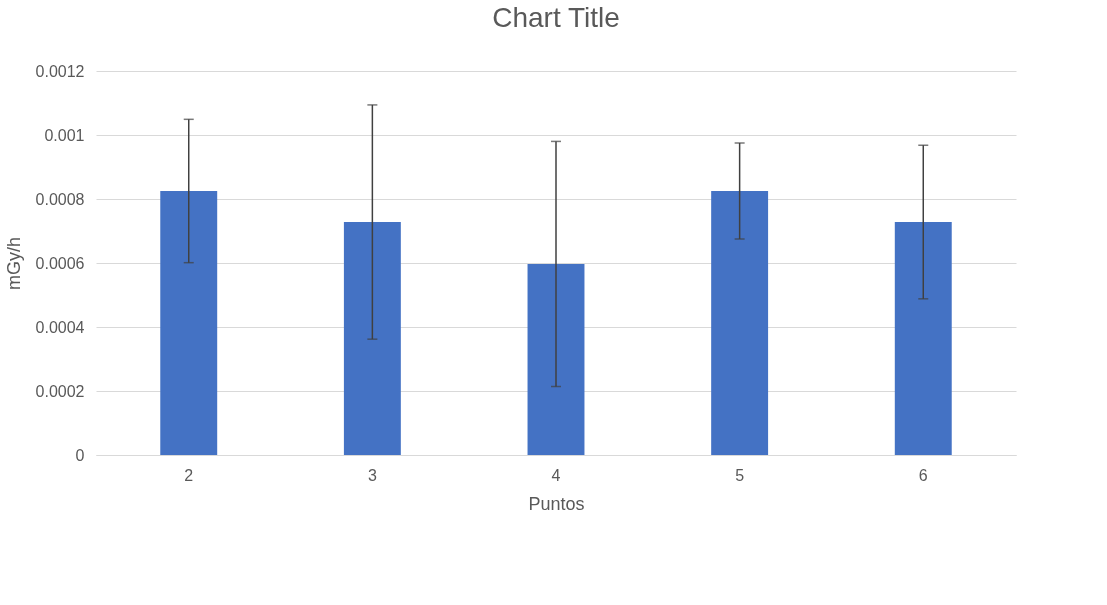 This screenshot has width=1107, height=605. What do you see at coordinates (60, 71) in the screenshot?
I see `y-tick-label: 0.0012` at bounding box center [60, 71].